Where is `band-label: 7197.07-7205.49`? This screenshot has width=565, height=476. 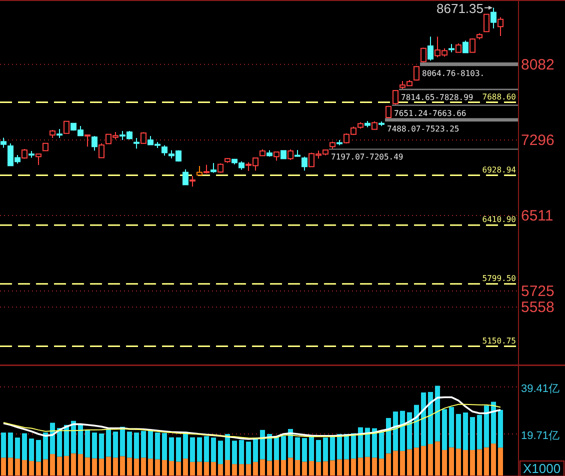 band-label: 7197.07-7205.49 is located at coordinates (367, 157).